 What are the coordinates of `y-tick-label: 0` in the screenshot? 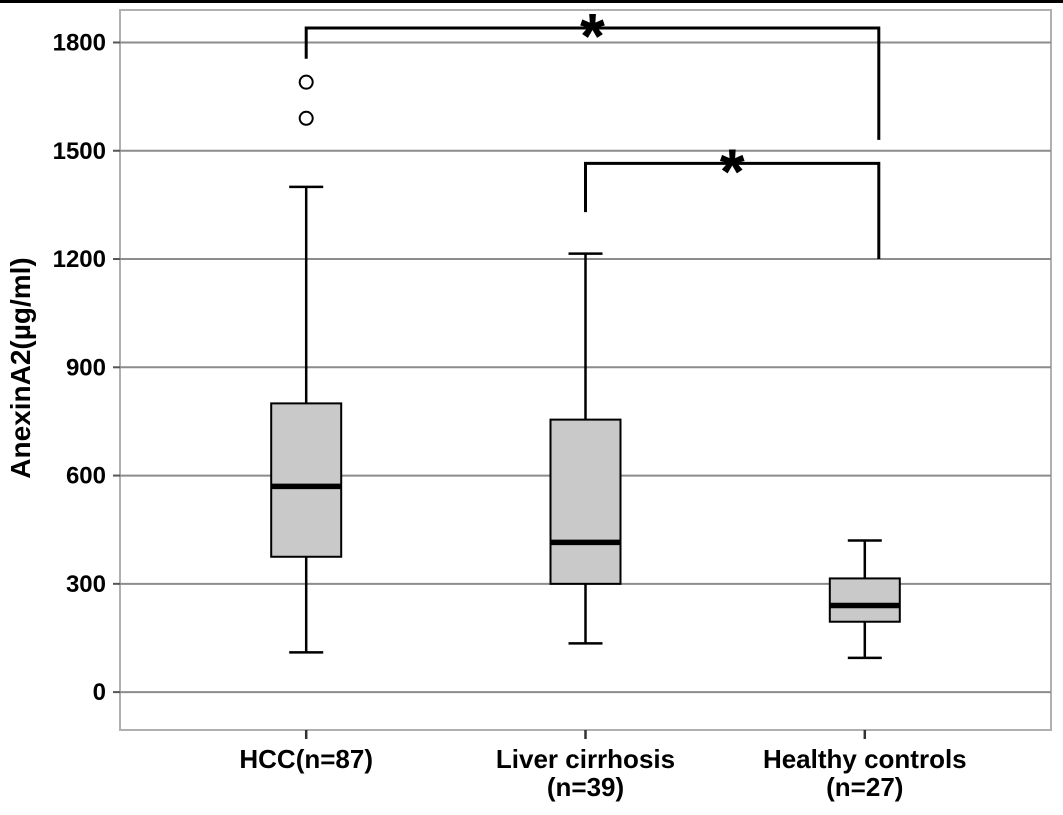 It's located at (99, 692).